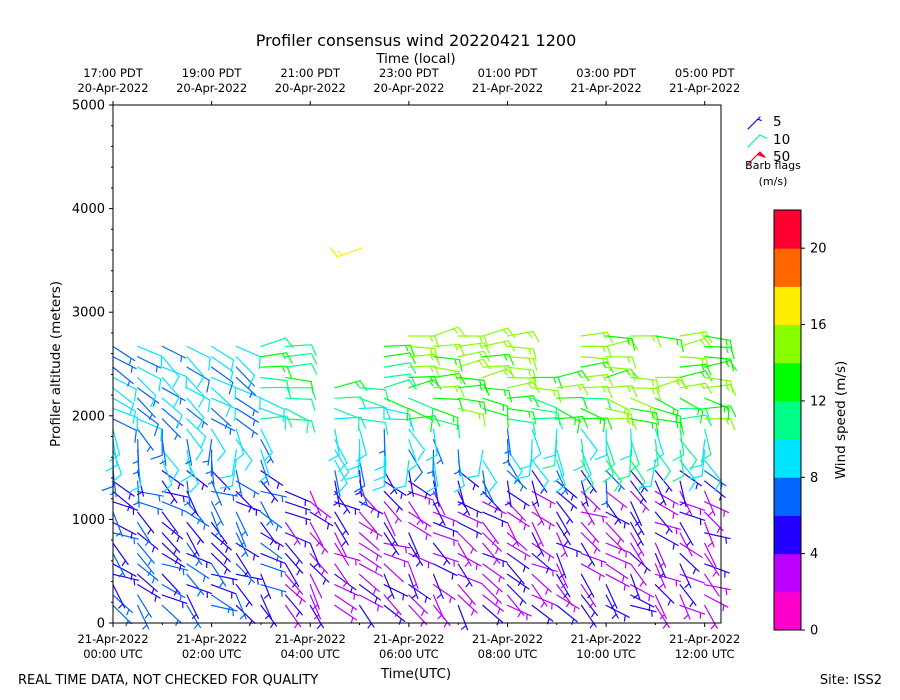  What do you see at coordinates (212, 654) in the screenshot?
I see `bottom-tick-label: 02:00 UTC` at bounding box center [212, 654].